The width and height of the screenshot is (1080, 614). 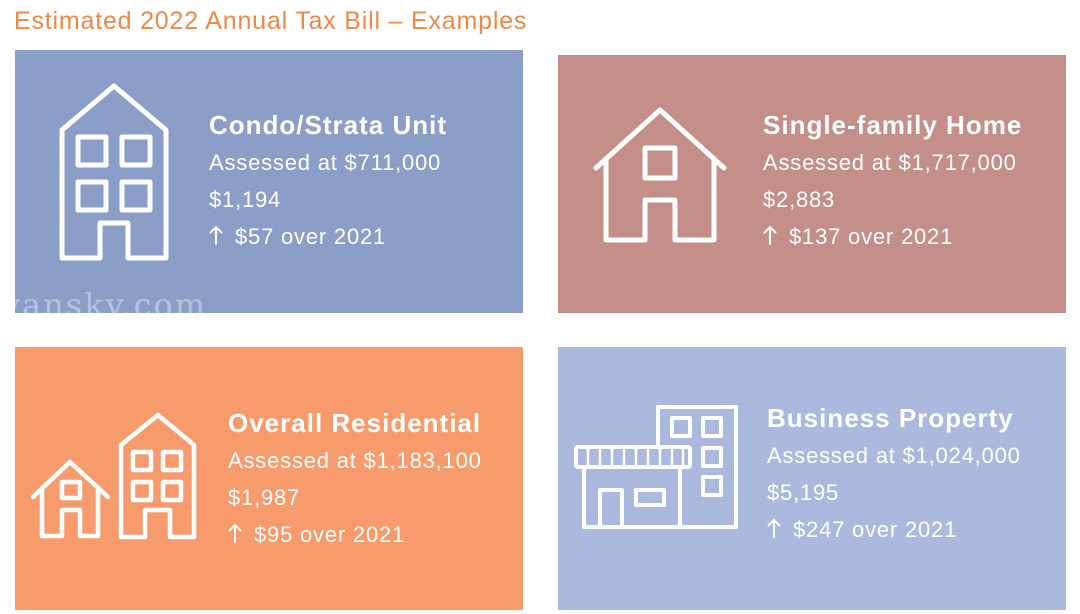 I want to click on property-type: Condo/Strata Unit, so click(x=328, y=125).